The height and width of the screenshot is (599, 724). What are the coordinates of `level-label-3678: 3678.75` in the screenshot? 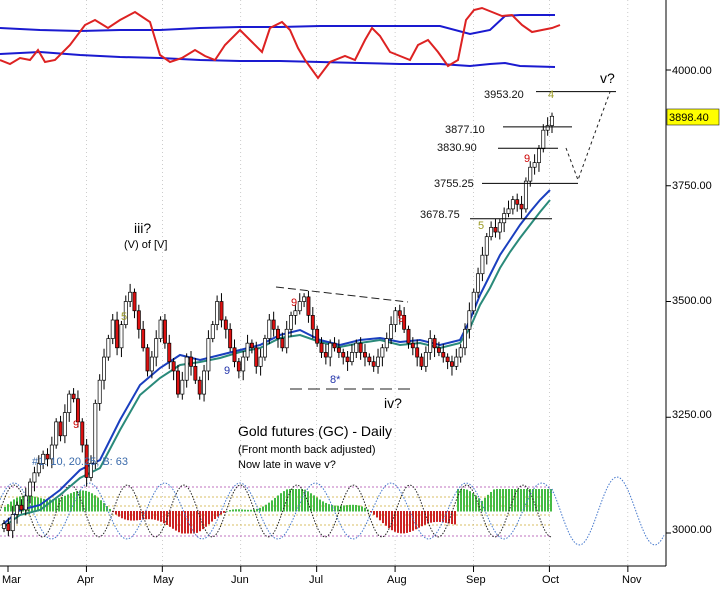 It's located at (440, 215).